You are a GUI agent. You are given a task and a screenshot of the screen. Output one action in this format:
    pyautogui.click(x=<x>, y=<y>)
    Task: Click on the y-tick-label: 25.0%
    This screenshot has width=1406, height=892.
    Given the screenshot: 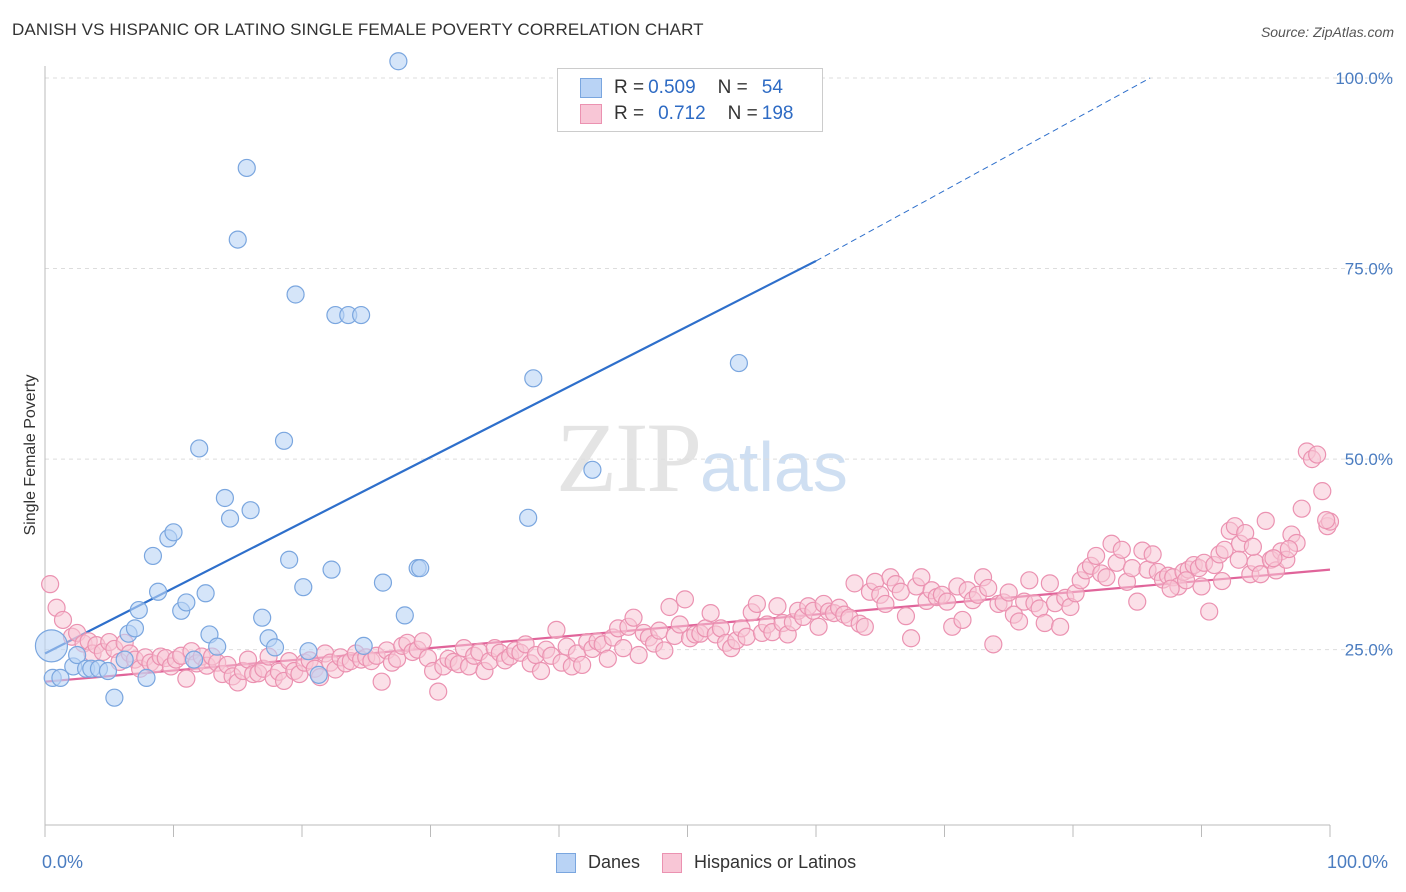 What is the action you would take?
    pyautogui.click(x=1369, y=650)
    